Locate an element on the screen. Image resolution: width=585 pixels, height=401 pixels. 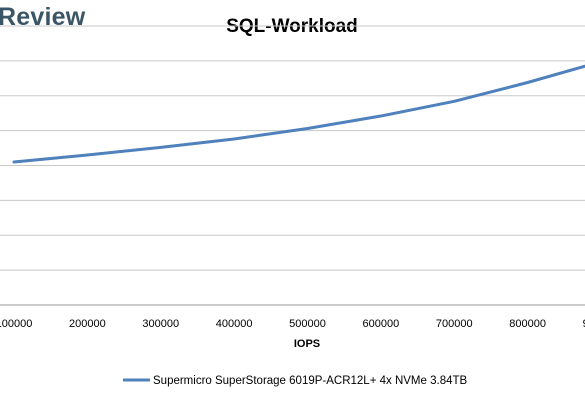
x-tick-label: 200000 is located at coordinates (87, 324).